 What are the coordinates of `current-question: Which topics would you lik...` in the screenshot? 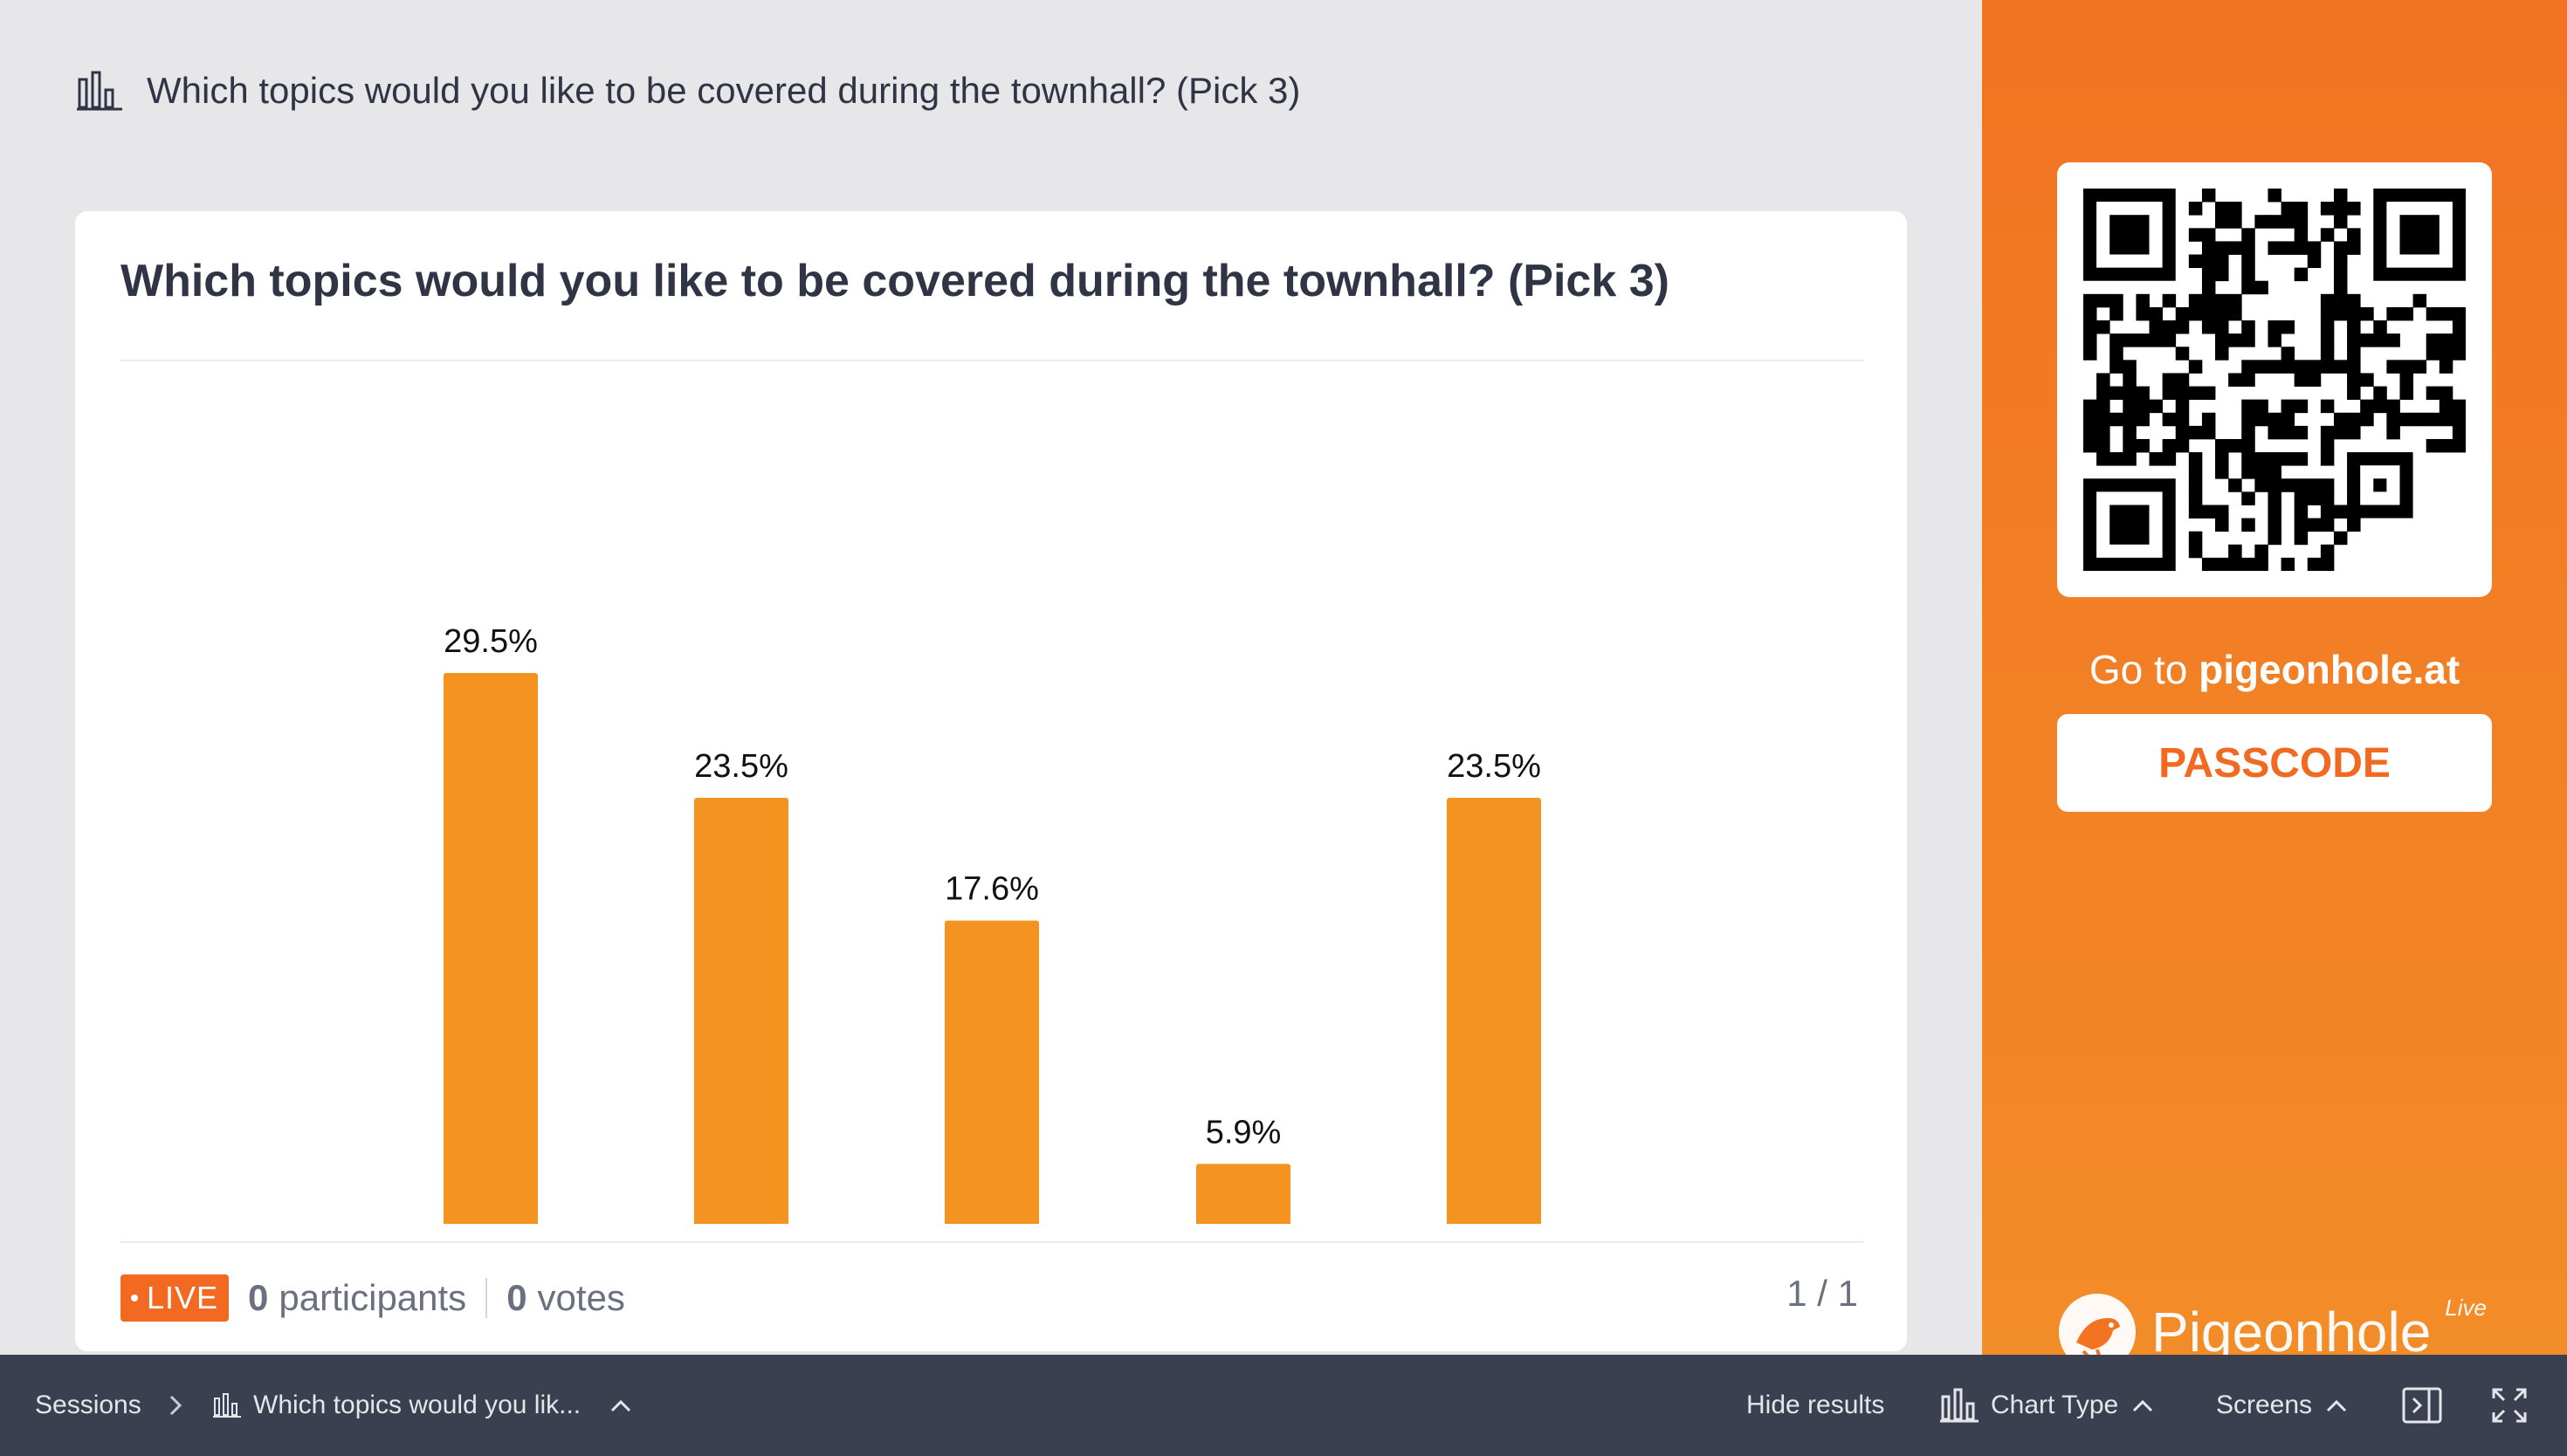 It's located at (417, 1405).